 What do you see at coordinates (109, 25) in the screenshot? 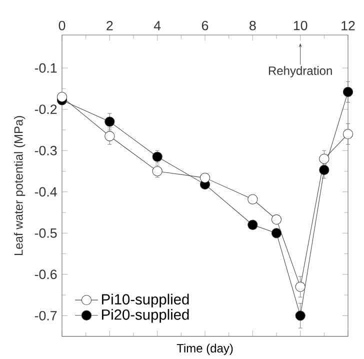
I see `x-tick-label: 2` at bounding box center [109, 25].